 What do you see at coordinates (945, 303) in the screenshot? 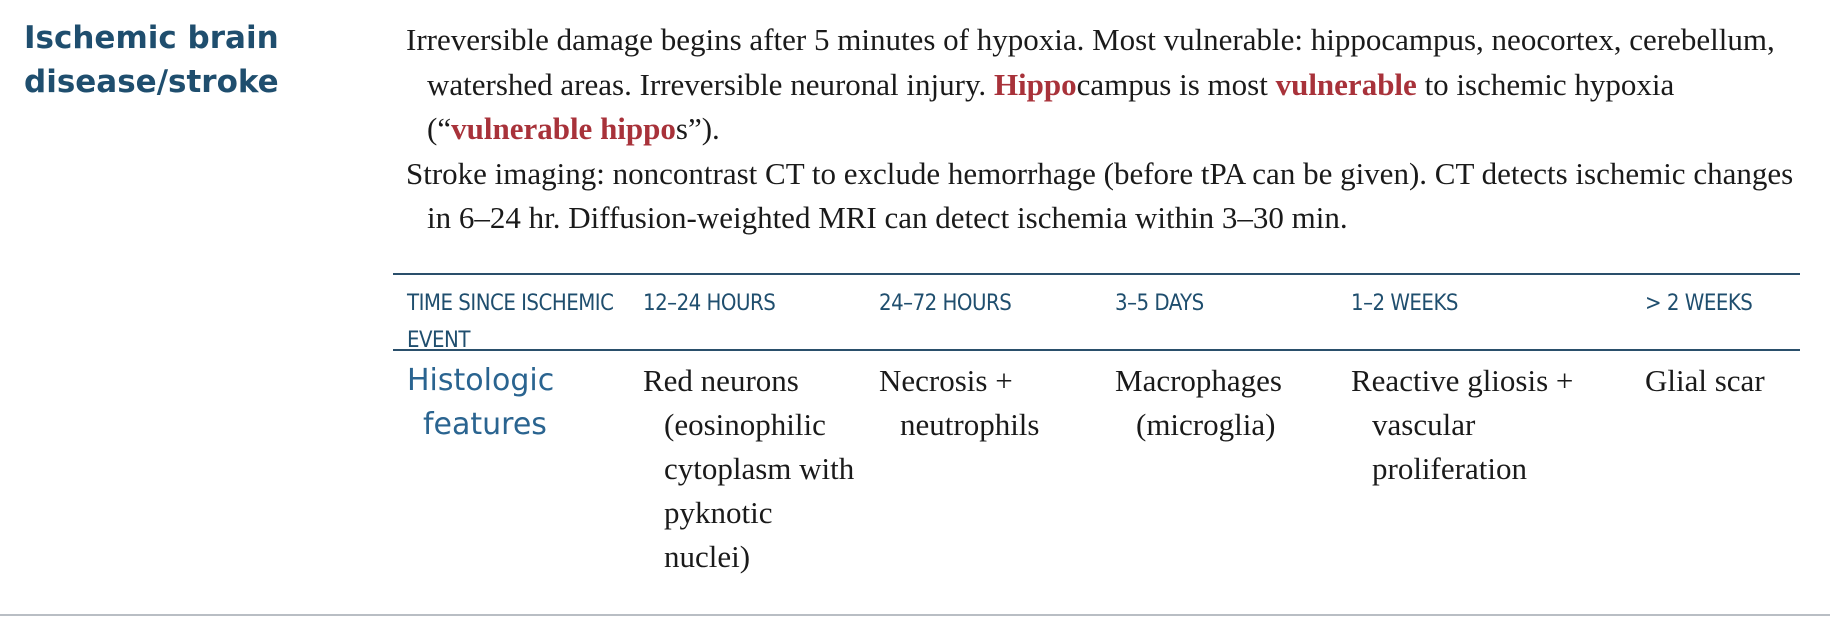
I see `header-24-72-hours: 24–72 HOURS` at bounding box center [945, 303].